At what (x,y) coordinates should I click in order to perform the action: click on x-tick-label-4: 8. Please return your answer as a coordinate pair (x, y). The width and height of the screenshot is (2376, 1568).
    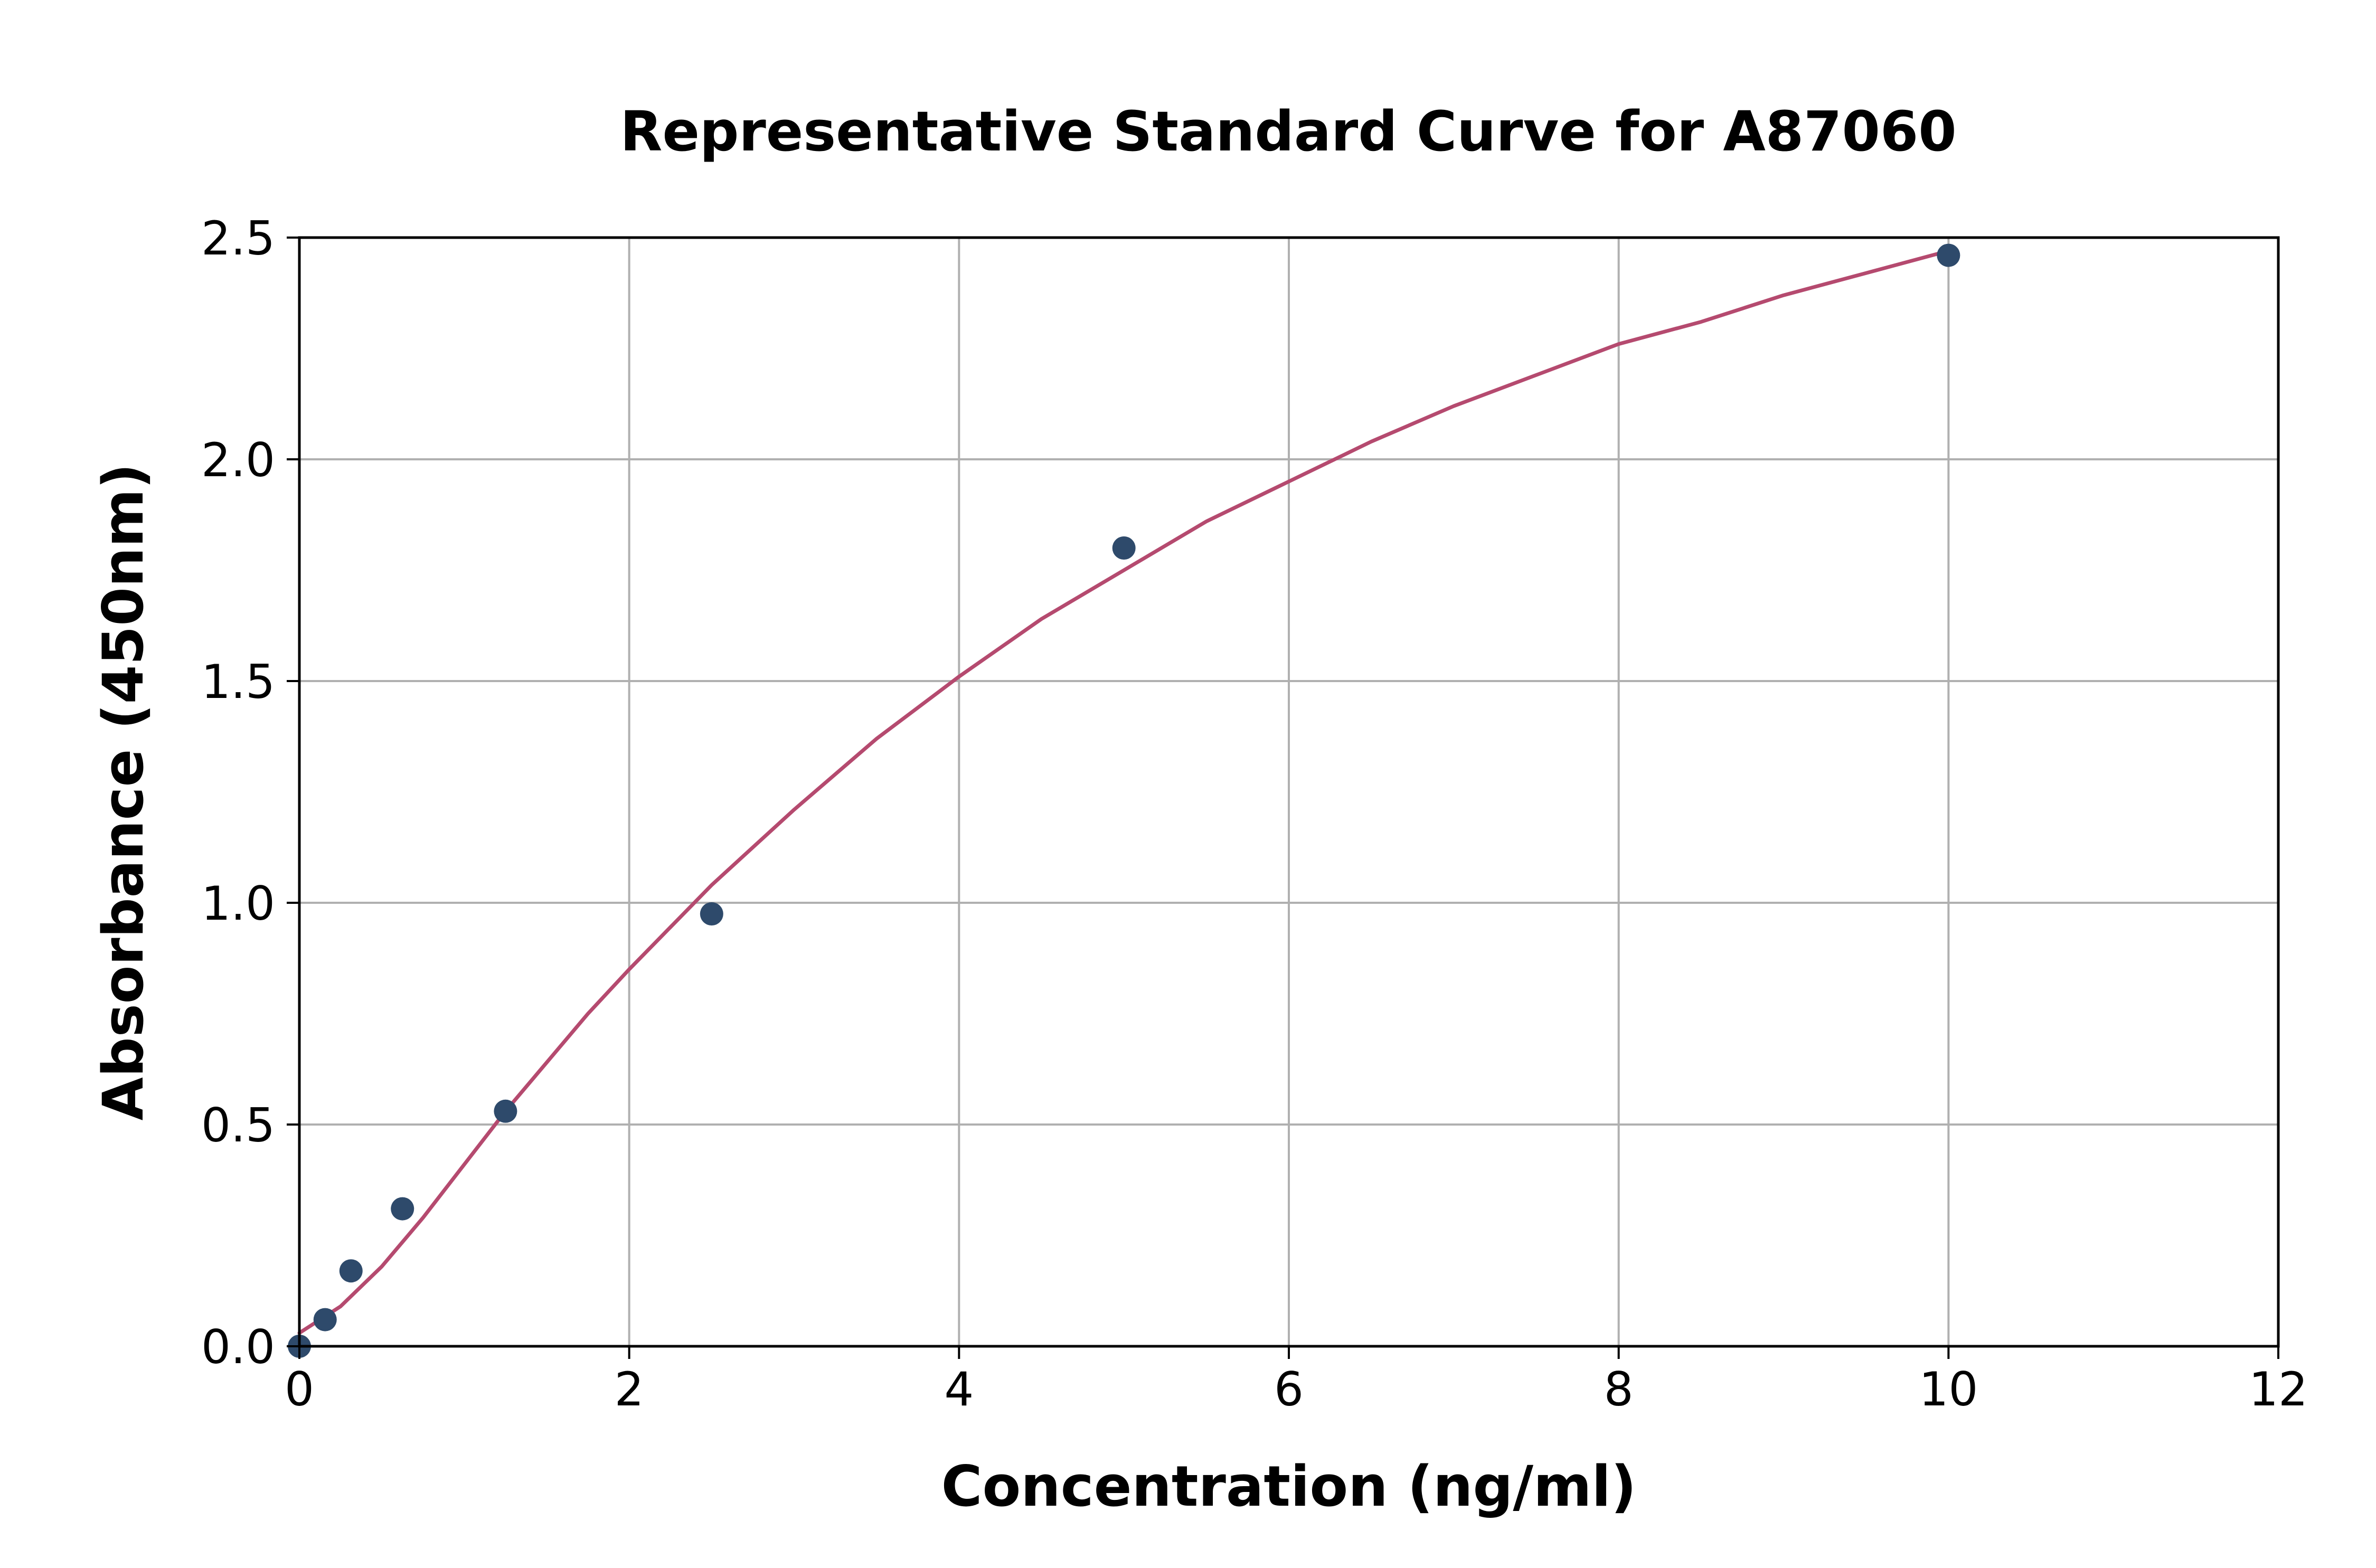
    Looking at the image, I should click on (1619, 1389).